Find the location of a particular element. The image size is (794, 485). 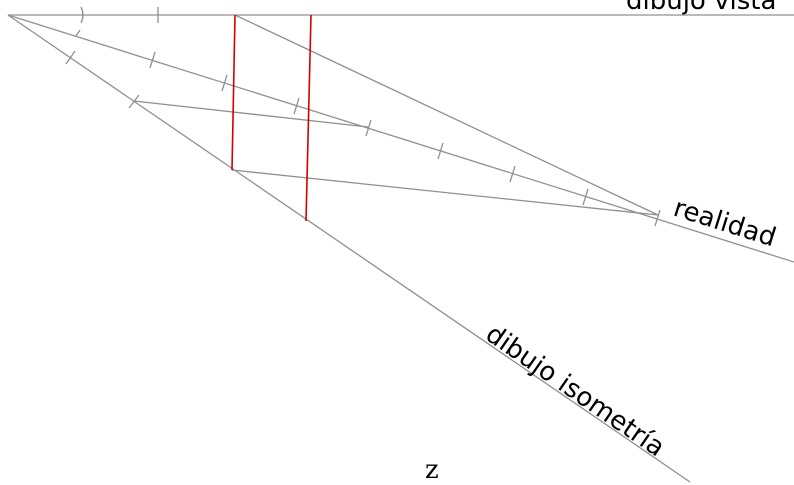

label-z: z is located at coordinates (432, 470).